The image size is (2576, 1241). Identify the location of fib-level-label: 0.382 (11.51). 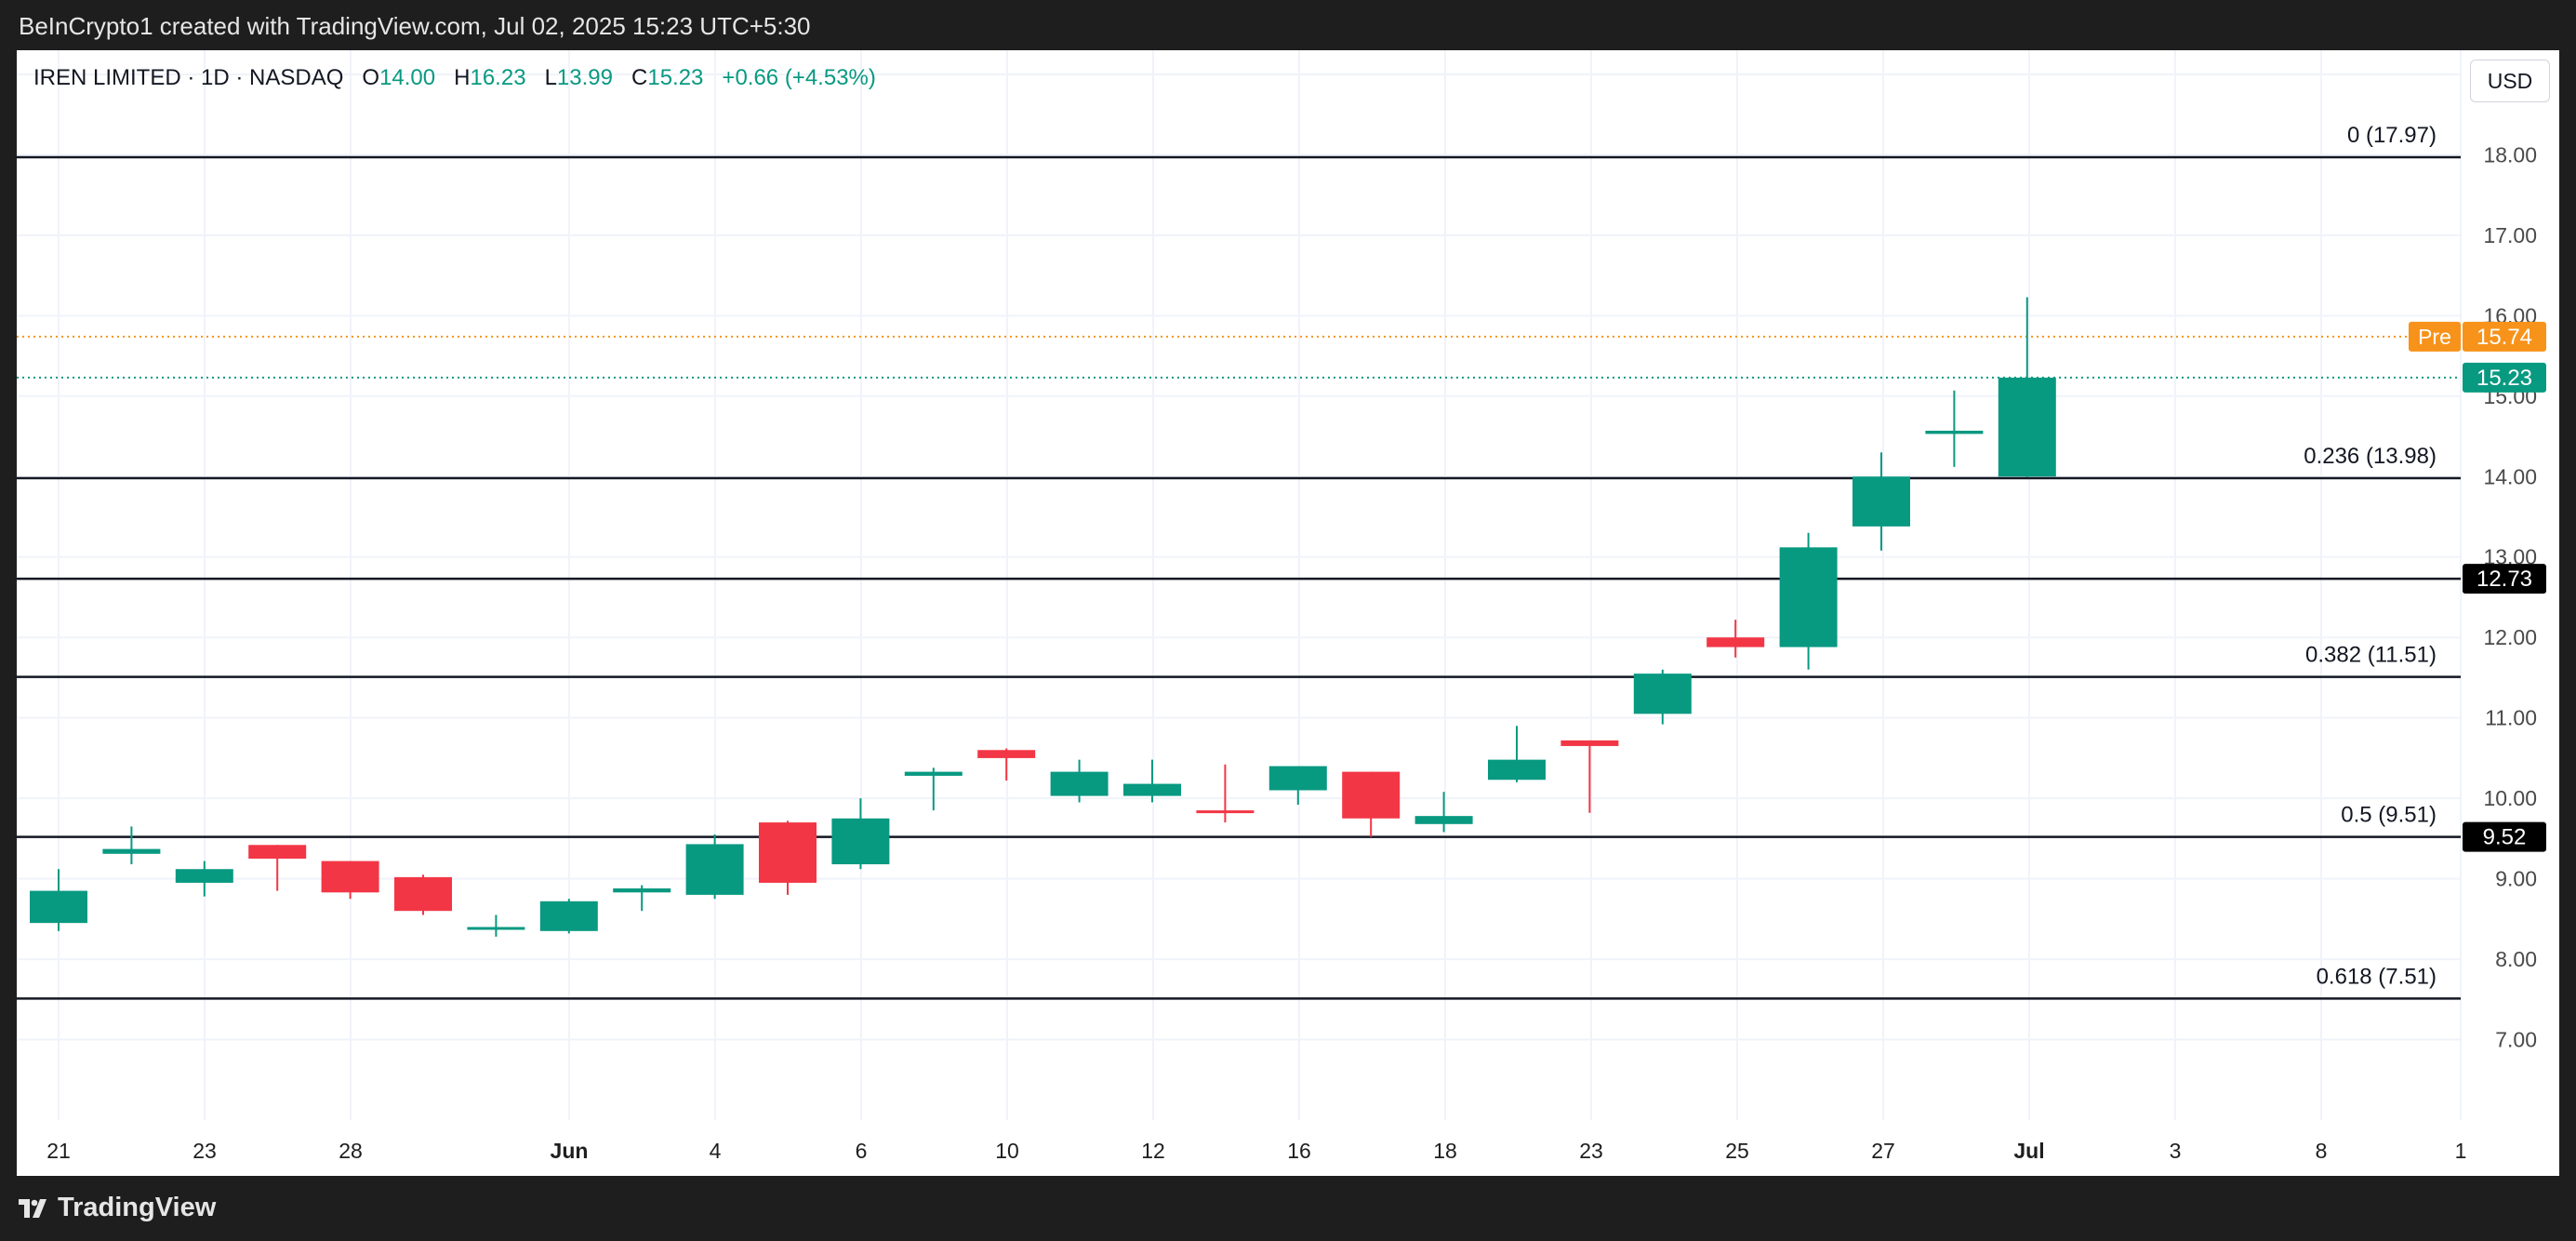
(2371, 655).